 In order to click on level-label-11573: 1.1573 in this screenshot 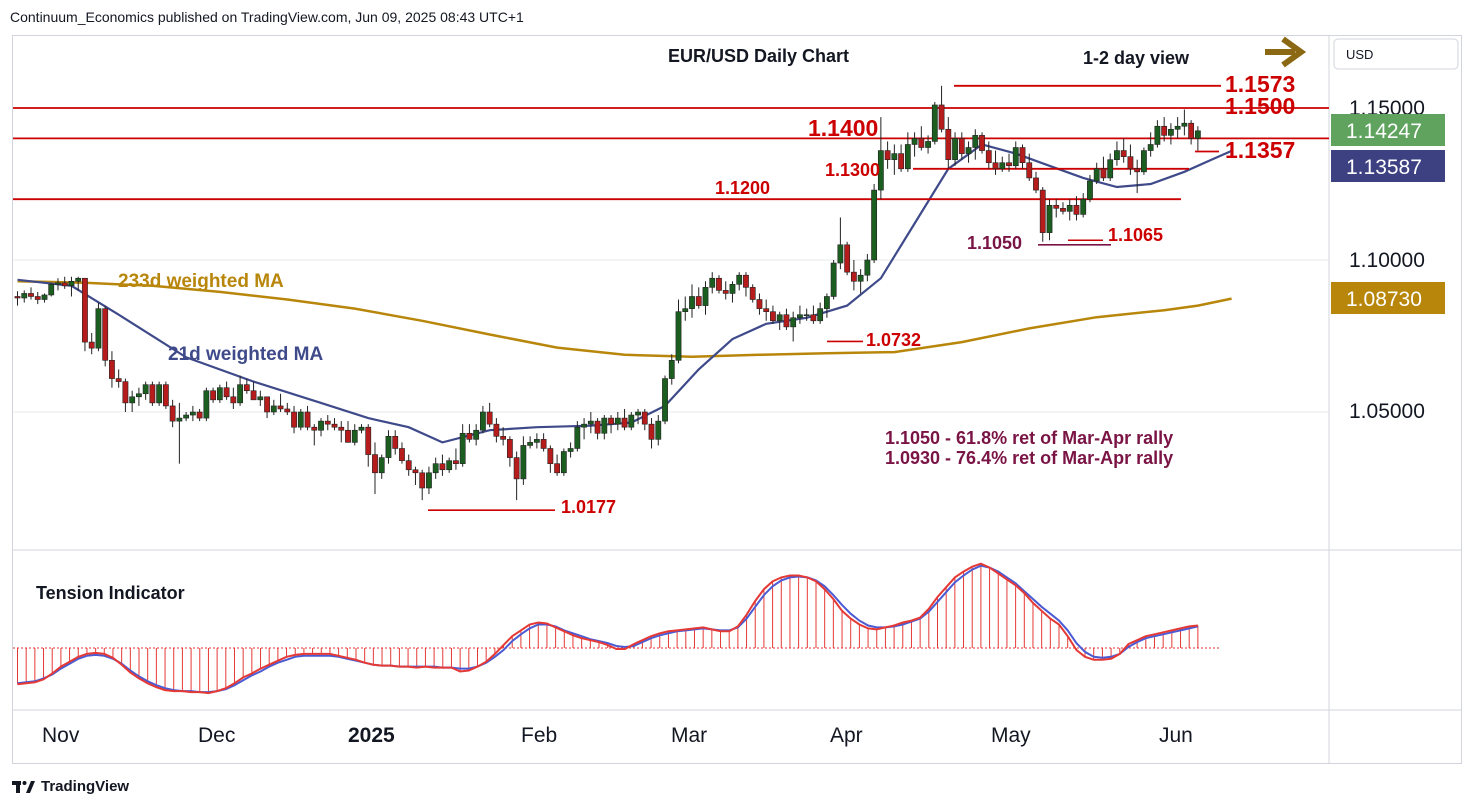, I will do `click(1260, 84)`.